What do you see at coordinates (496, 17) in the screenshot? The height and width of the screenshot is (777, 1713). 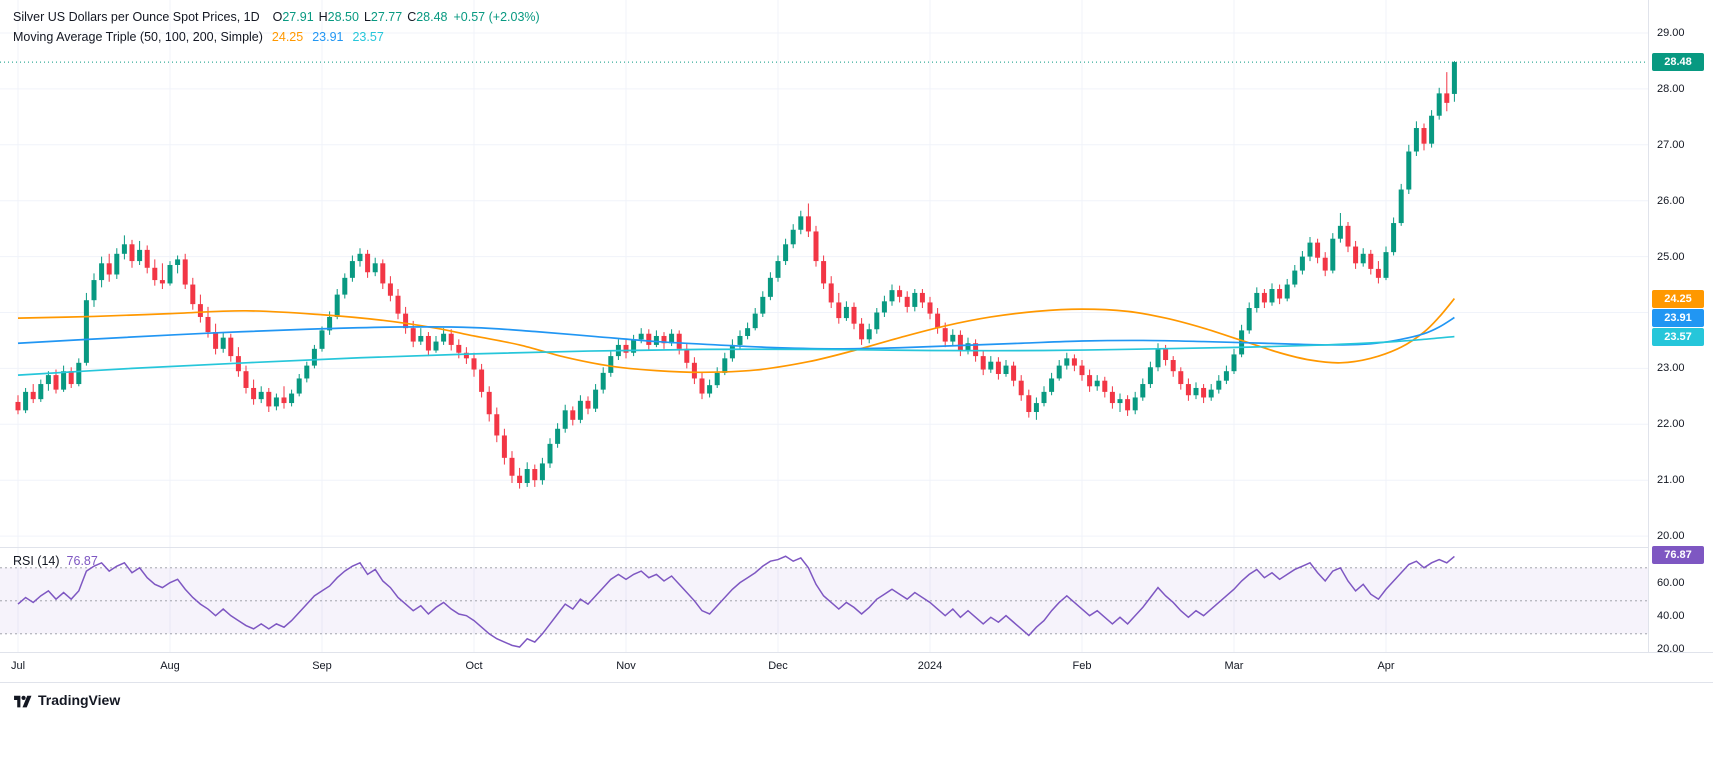 I see `change-value: +0.57 (+2.03%)` at bounding box center [496, 17].